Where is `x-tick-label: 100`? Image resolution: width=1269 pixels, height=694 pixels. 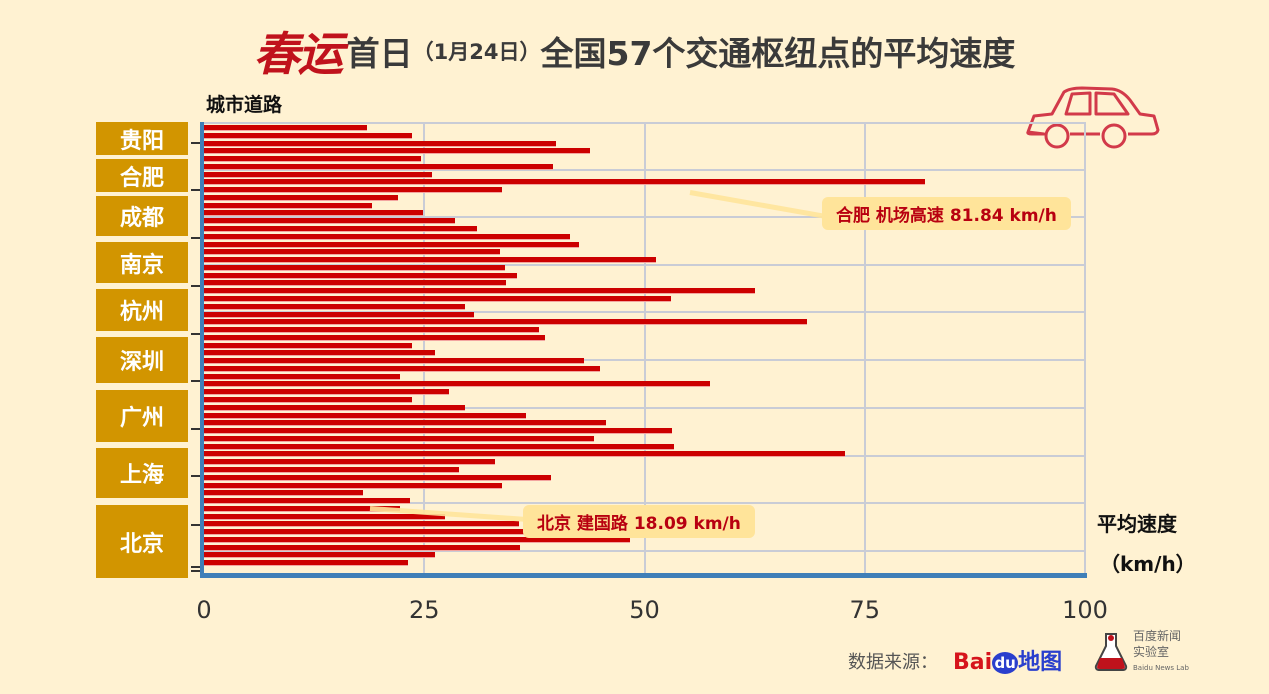
x-tick-label: 100 is located at coordinates (1085, 610).